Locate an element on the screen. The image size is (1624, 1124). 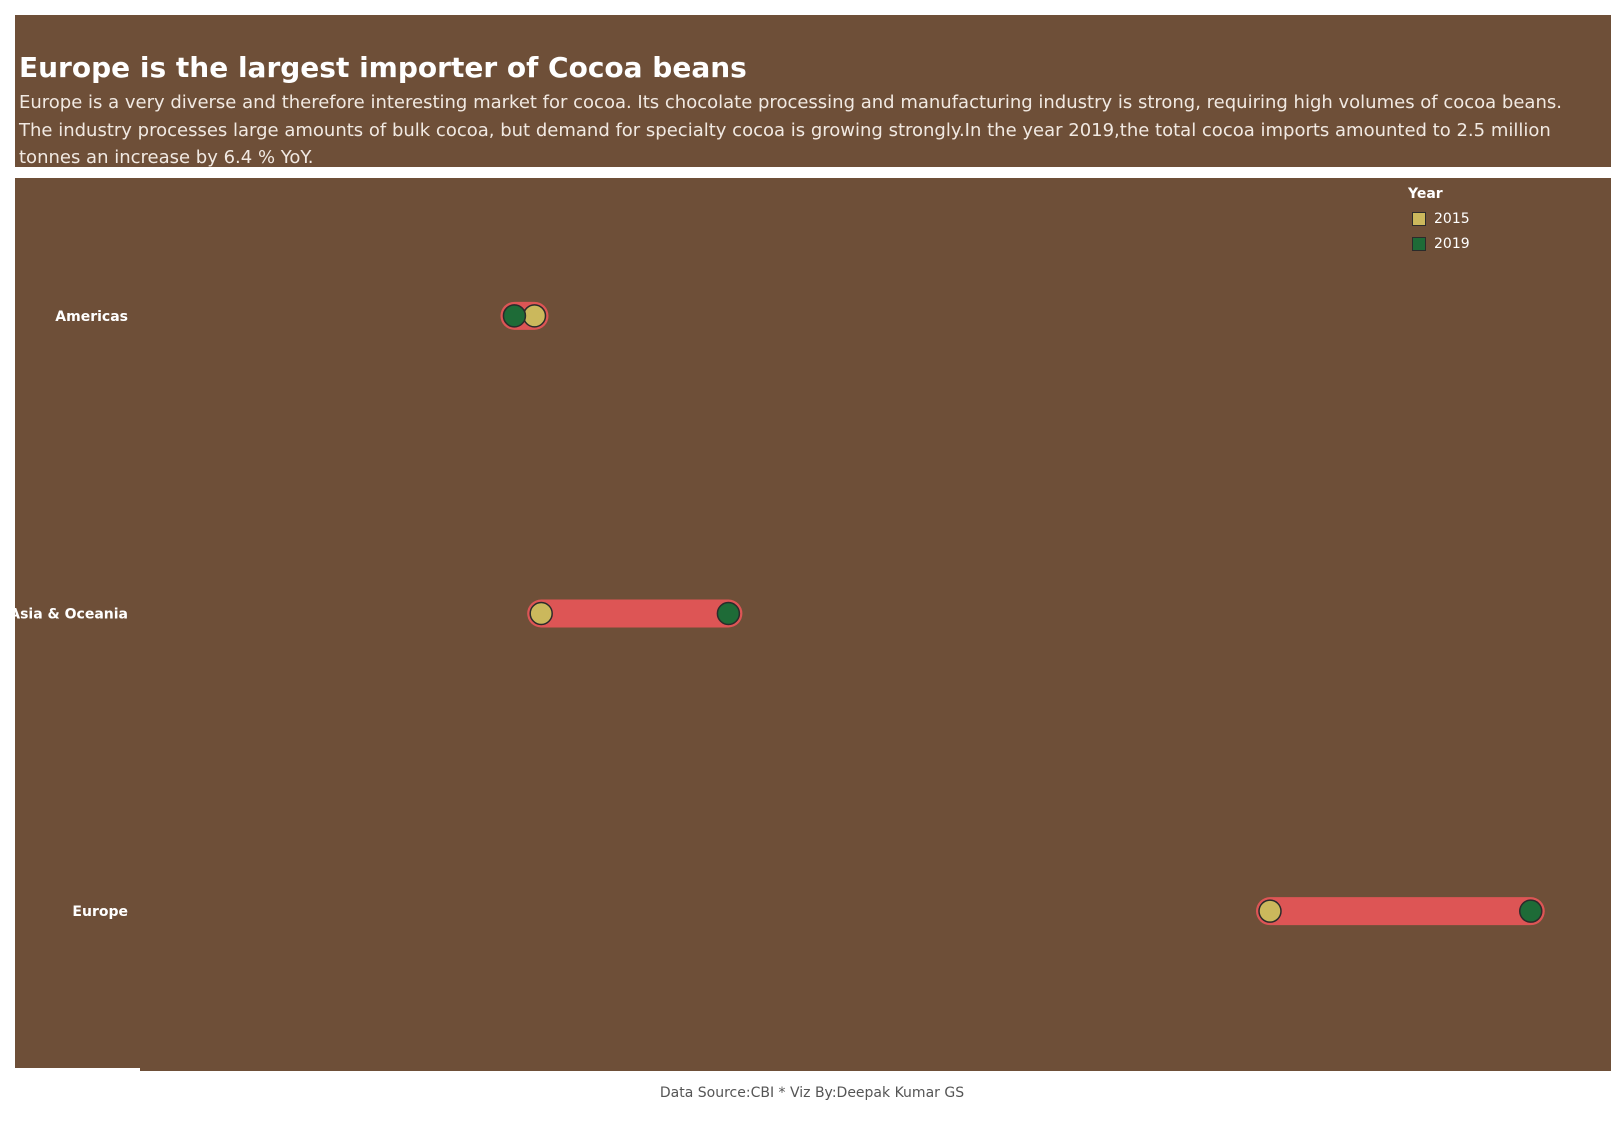
point-europe-2019 is located at coordinates (1531, 911).